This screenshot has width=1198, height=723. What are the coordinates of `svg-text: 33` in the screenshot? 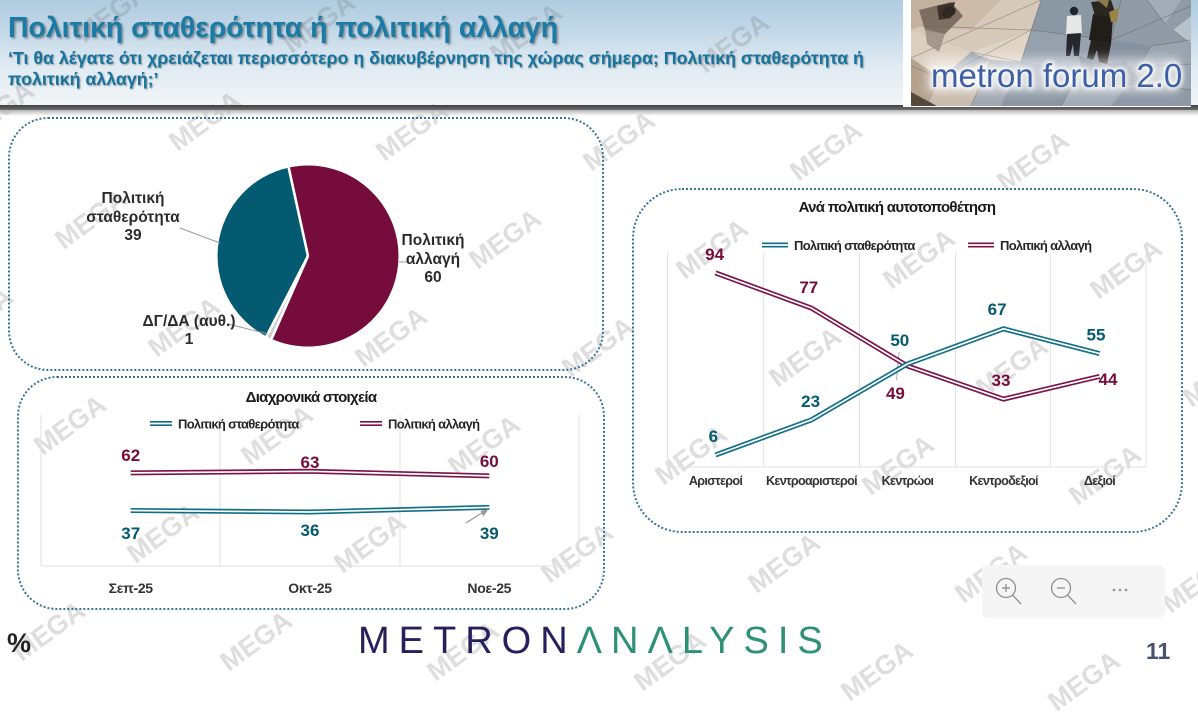 It's located at (1001, 380).